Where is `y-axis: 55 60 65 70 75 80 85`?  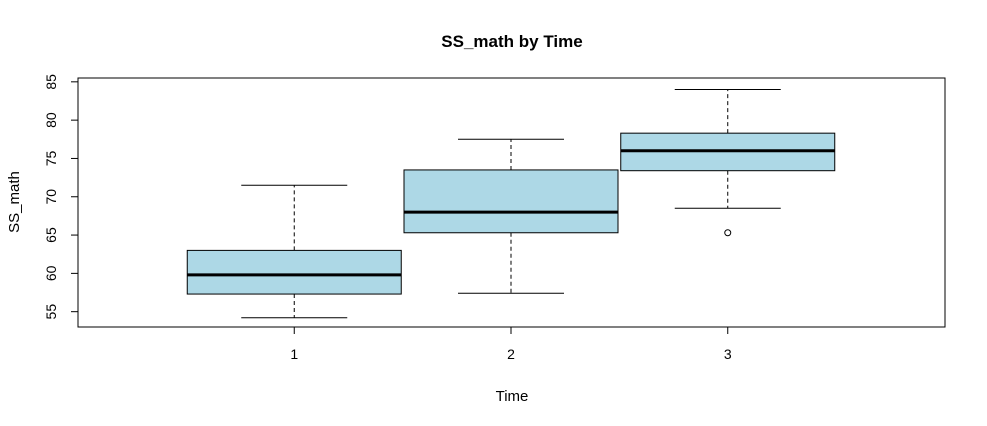 y-axis: 55 60 65 70 75 80 85 is located at coordinates (61, 197).